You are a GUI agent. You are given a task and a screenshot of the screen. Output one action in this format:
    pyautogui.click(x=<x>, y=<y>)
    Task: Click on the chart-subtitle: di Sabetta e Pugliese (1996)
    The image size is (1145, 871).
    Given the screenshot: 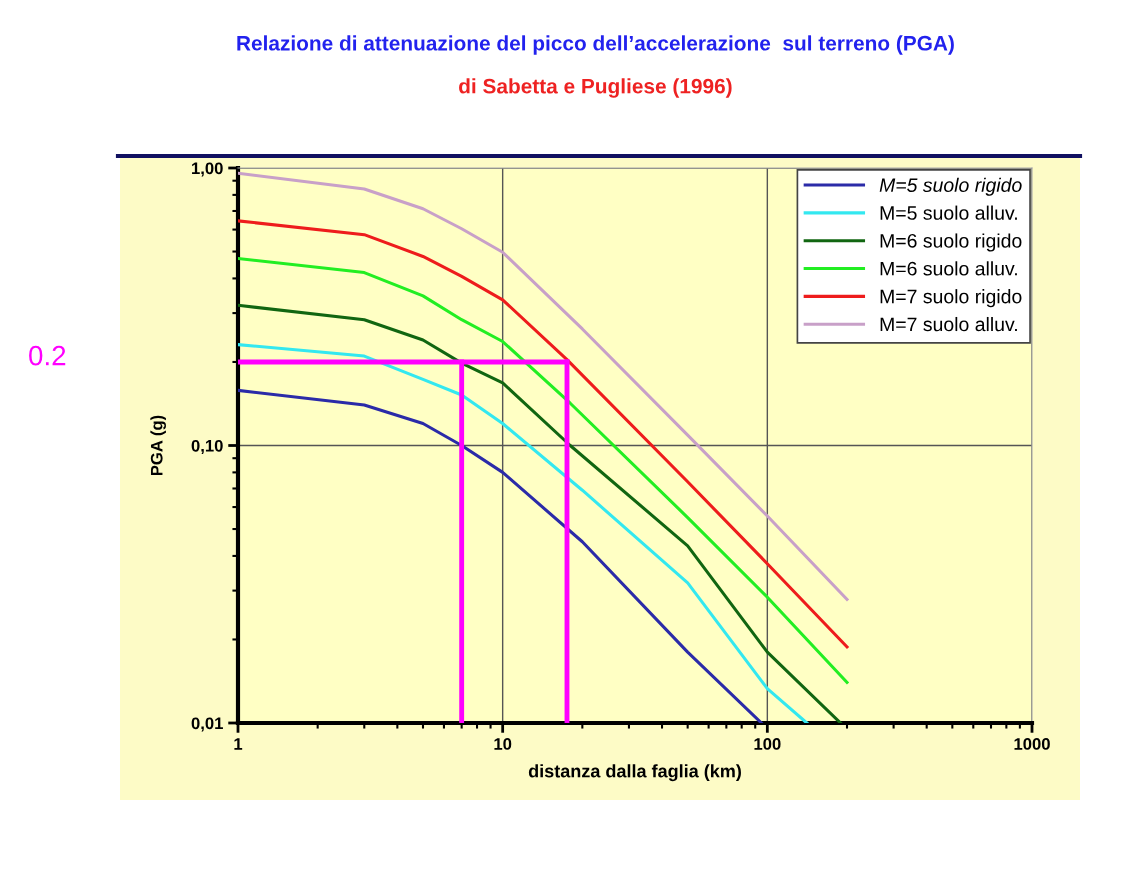 What is the action you would take?
    pyautogui.click(x=595, y=88)
    